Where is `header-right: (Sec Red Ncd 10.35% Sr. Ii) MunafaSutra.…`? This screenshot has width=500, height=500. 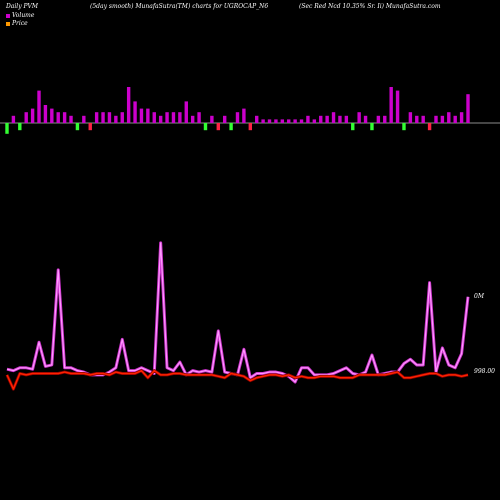 header-right: (Sec Red Ncd 10.35% Sr. Ii) MunafaSutra.… is located at coordinates (370, 6).